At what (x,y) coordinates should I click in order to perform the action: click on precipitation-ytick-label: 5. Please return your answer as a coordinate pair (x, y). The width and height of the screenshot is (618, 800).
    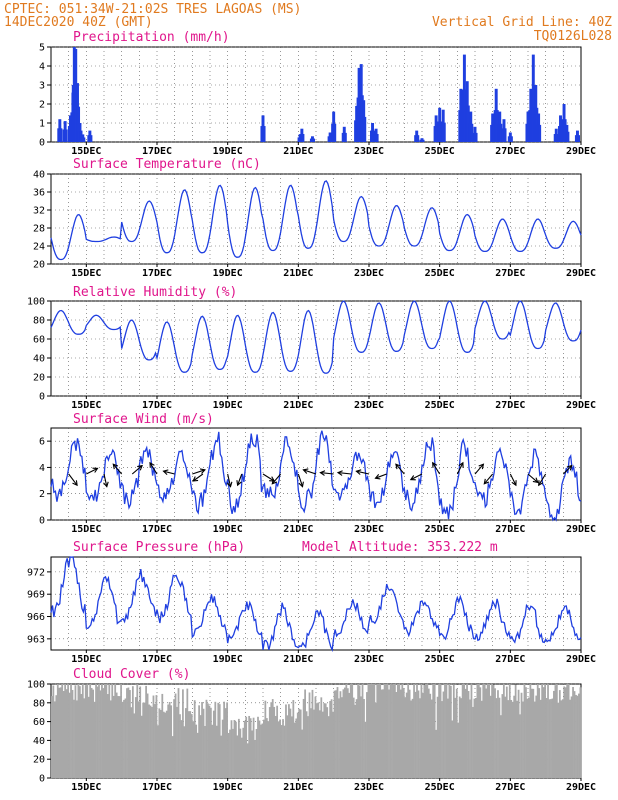
    Looking at the image, I should click on (42, 48).